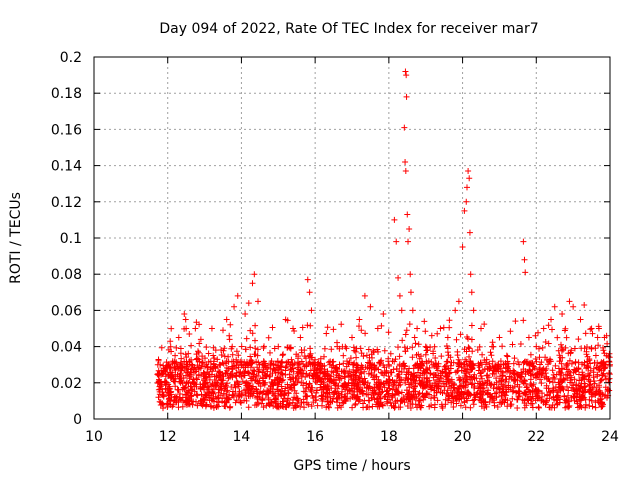 This screenshot has height=480, width=640. Describe the element at coordinates (242, 437) in the screenshot. I see `x-tick-label: 14` at that location.